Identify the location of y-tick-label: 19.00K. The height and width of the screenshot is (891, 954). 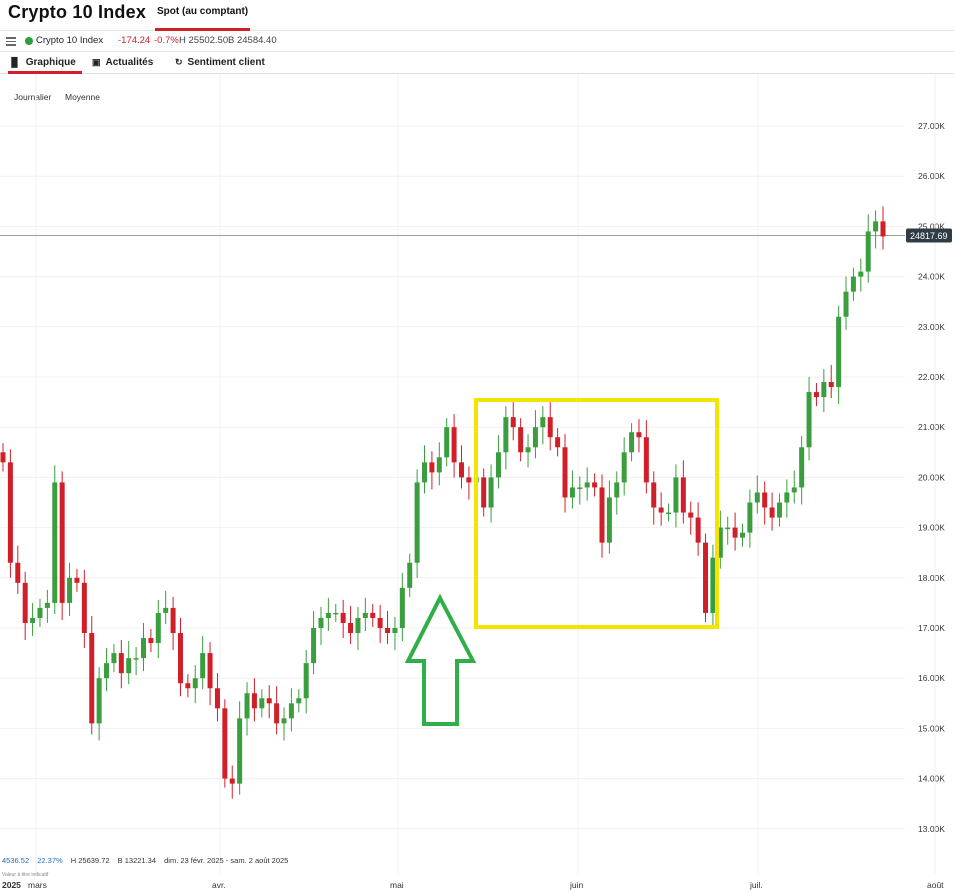
(931, 528).